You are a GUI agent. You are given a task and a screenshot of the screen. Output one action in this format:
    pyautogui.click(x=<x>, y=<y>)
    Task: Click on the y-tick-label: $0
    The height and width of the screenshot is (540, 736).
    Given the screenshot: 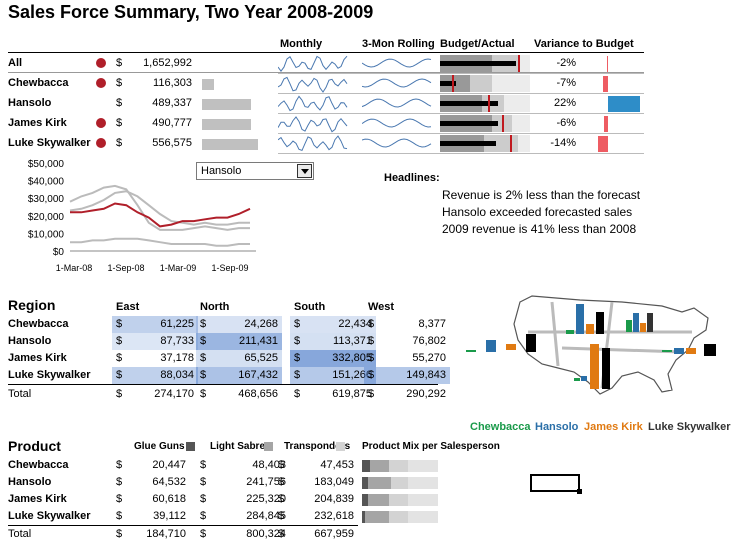 What is the action you would take?
    pyautogui.click(x=59, y=252)
    